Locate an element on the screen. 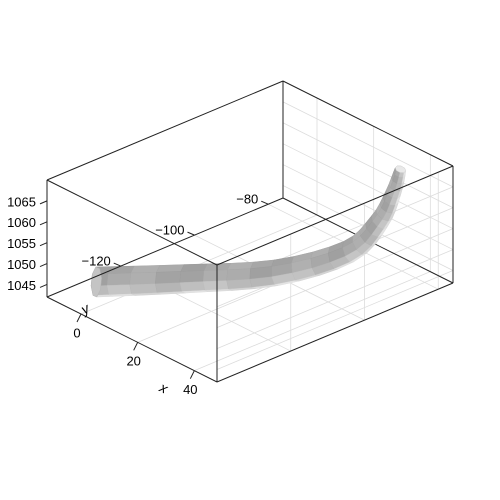 This screenshot has width=500, height=500. y-tick-label: −80 is located at coordinates (247, 199).